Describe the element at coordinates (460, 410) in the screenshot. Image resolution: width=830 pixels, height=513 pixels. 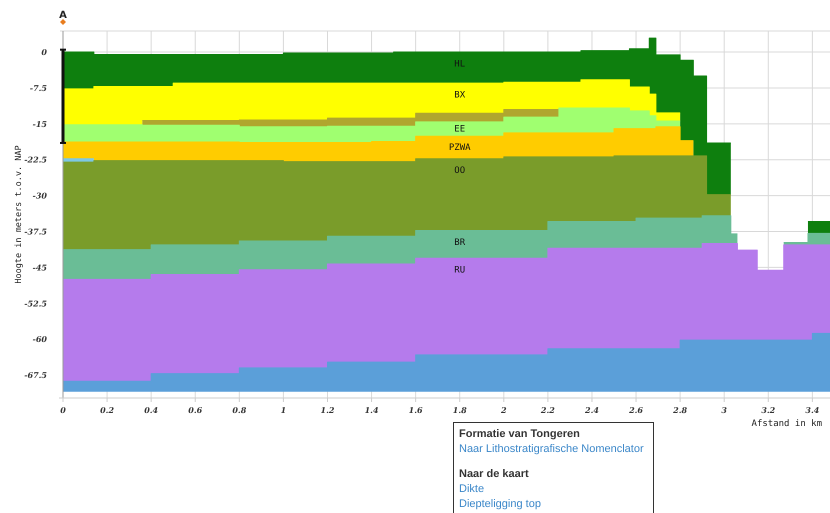
I see `x-tick-label: 1.8` at that location.